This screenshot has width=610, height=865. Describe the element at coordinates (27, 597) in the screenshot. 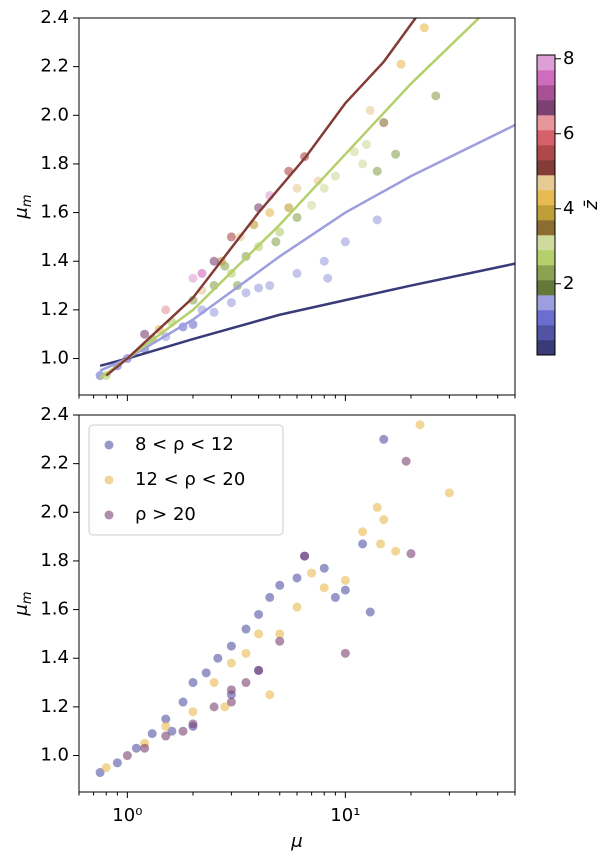

I see `y-label-sub: m` at that location.